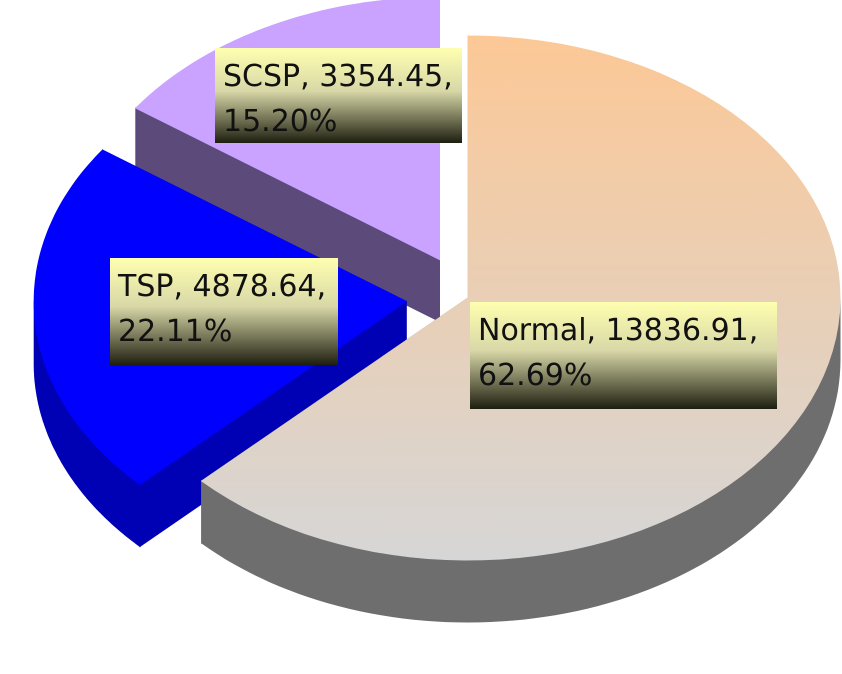 Image resolution: width=842 pixels, height=674 pixels. Describe the element at coordinates (618, 330) in the screenshot. I see `data-label: Normal, 13836.91,` at that location.